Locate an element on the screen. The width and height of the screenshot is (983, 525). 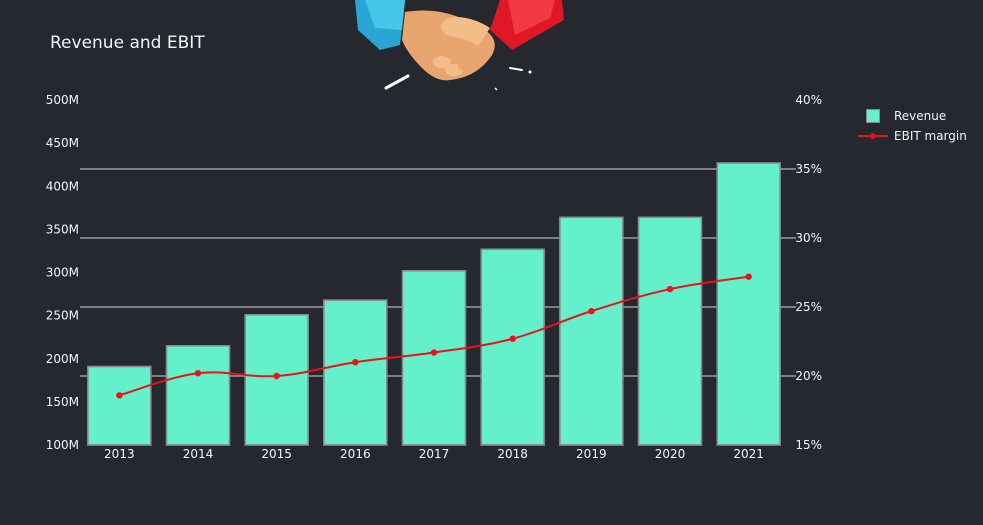
legend: Revenue EBIT margin is located at coordinates (912, 126).